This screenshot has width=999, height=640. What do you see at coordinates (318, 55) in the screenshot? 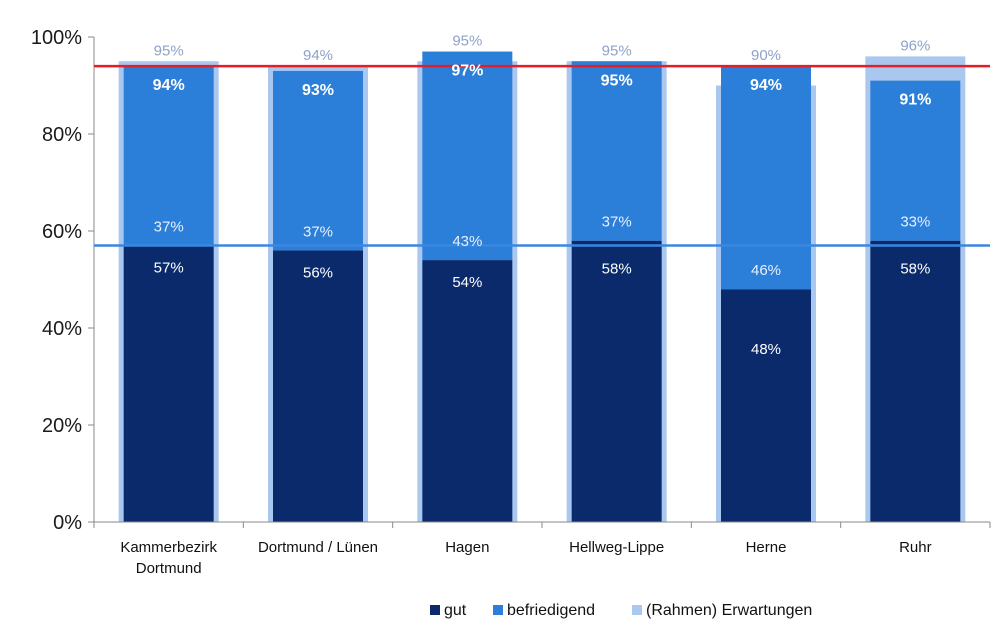
I see `label-erwartungen: 94%` at bounding box center [318, 55].